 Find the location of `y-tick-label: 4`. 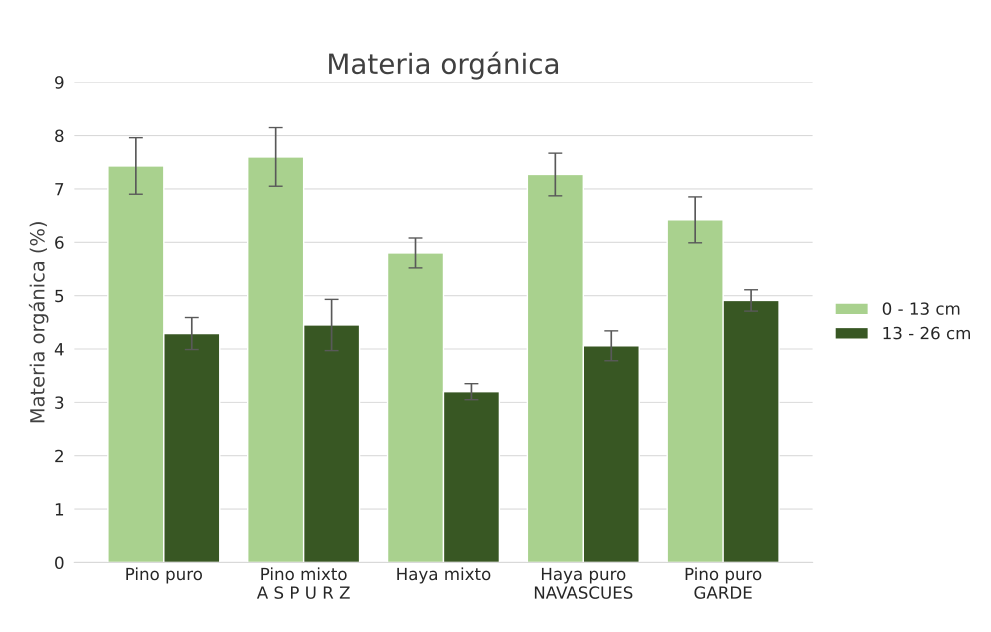

y-tick-label: 4 is located at coordinates (59, 349).